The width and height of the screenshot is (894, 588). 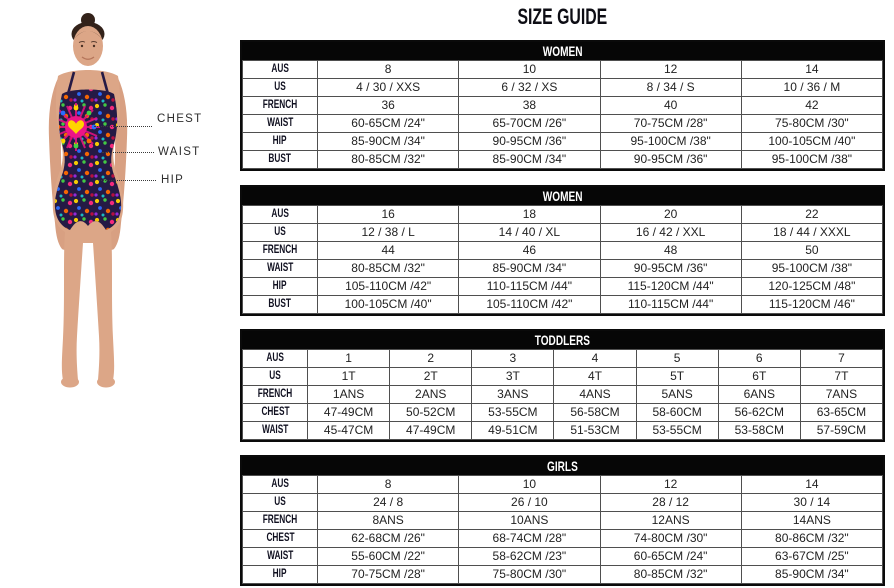 I want to click on size-cell: 45-47CM, so click(x=348, y=430).